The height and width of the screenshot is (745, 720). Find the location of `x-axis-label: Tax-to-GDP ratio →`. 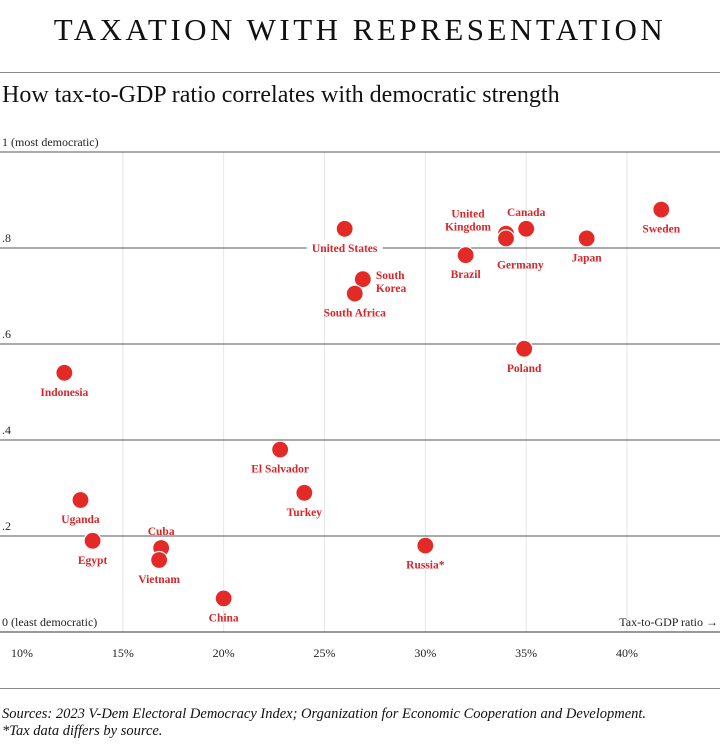

x-axis-label: Tax-to-GDP ratio → is located at coordinates (668, 622).